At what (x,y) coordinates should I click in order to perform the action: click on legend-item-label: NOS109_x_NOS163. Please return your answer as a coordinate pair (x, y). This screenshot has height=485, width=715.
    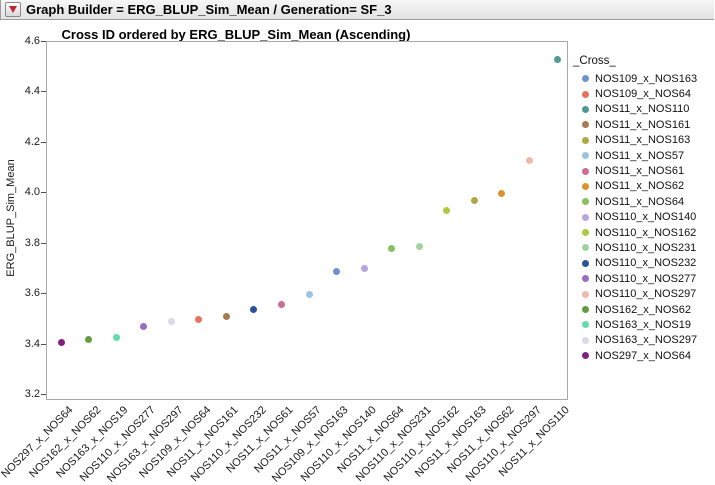
    Looking at the image, I should click on (646, 78).